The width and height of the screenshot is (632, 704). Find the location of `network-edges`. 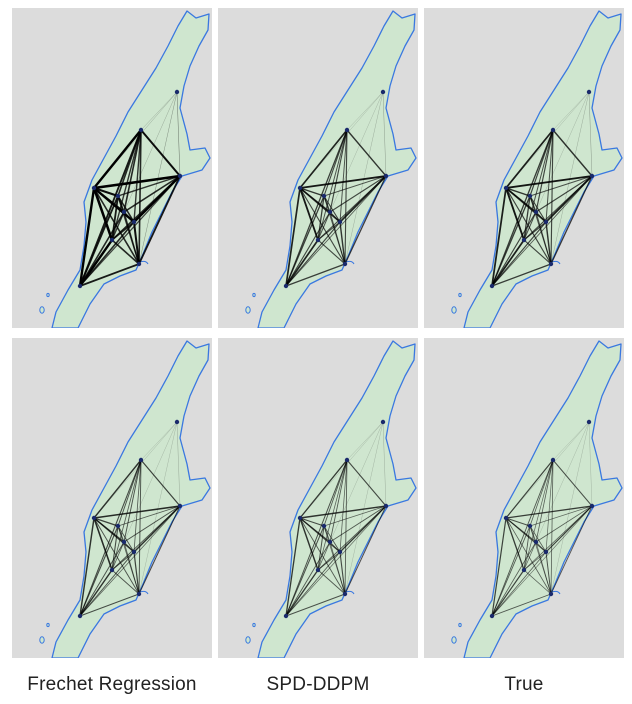

network-edges is located at coordinates (336, 519).